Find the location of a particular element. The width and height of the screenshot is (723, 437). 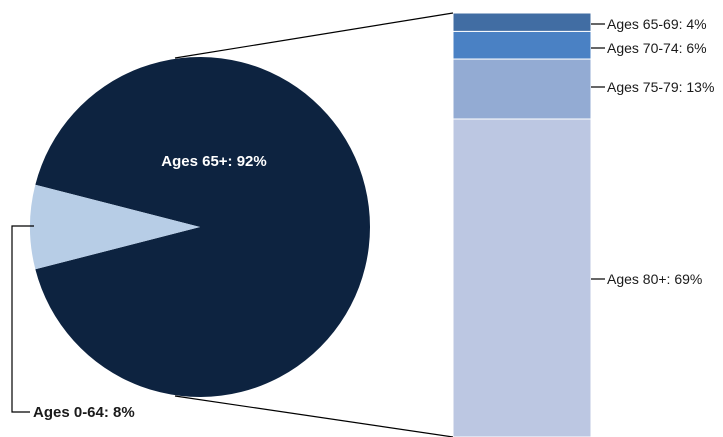

pie-label-ages-0-64: Ages 0-64: 8% is located at coordinates (84, 412).